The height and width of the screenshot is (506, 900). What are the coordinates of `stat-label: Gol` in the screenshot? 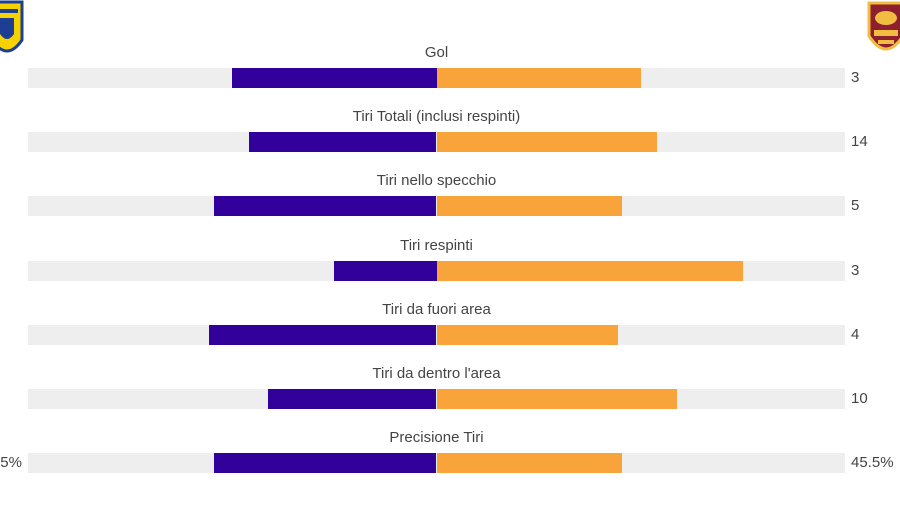 It's located at (436, 52).